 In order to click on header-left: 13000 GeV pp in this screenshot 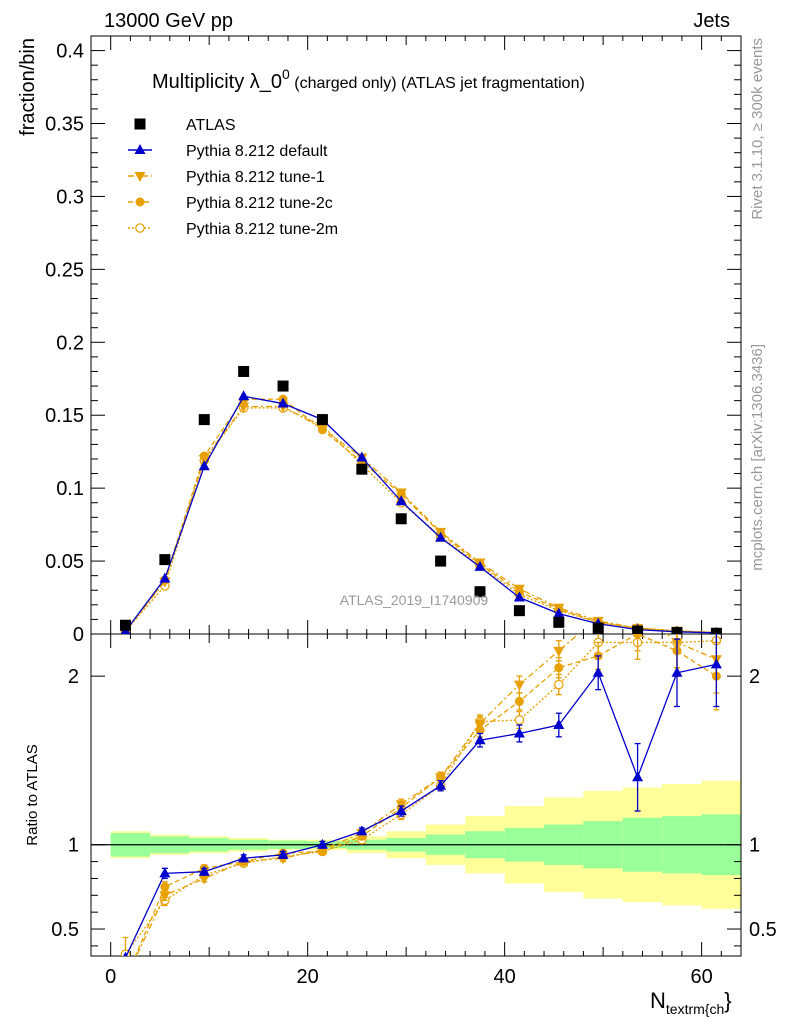, I will do `click(168, 21)`.